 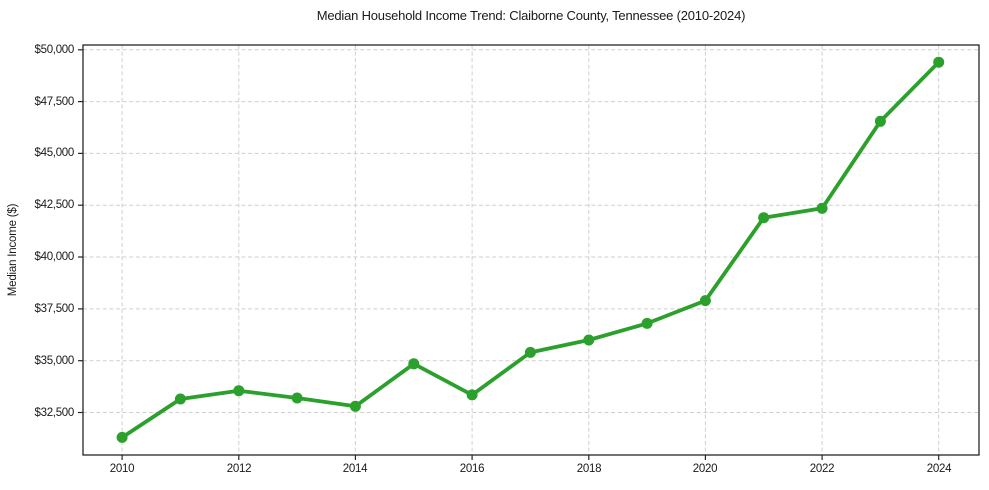 What do you see at coordinates (297, 398) in the screenshot?
I see `data-point-2013` at bounding box center [297, 398].